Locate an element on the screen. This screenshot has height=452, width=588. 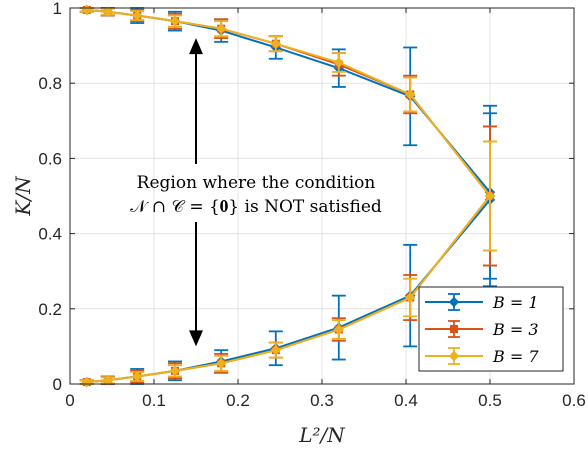
x-tick-label: 0.6 is located at coordinates (574, 400).